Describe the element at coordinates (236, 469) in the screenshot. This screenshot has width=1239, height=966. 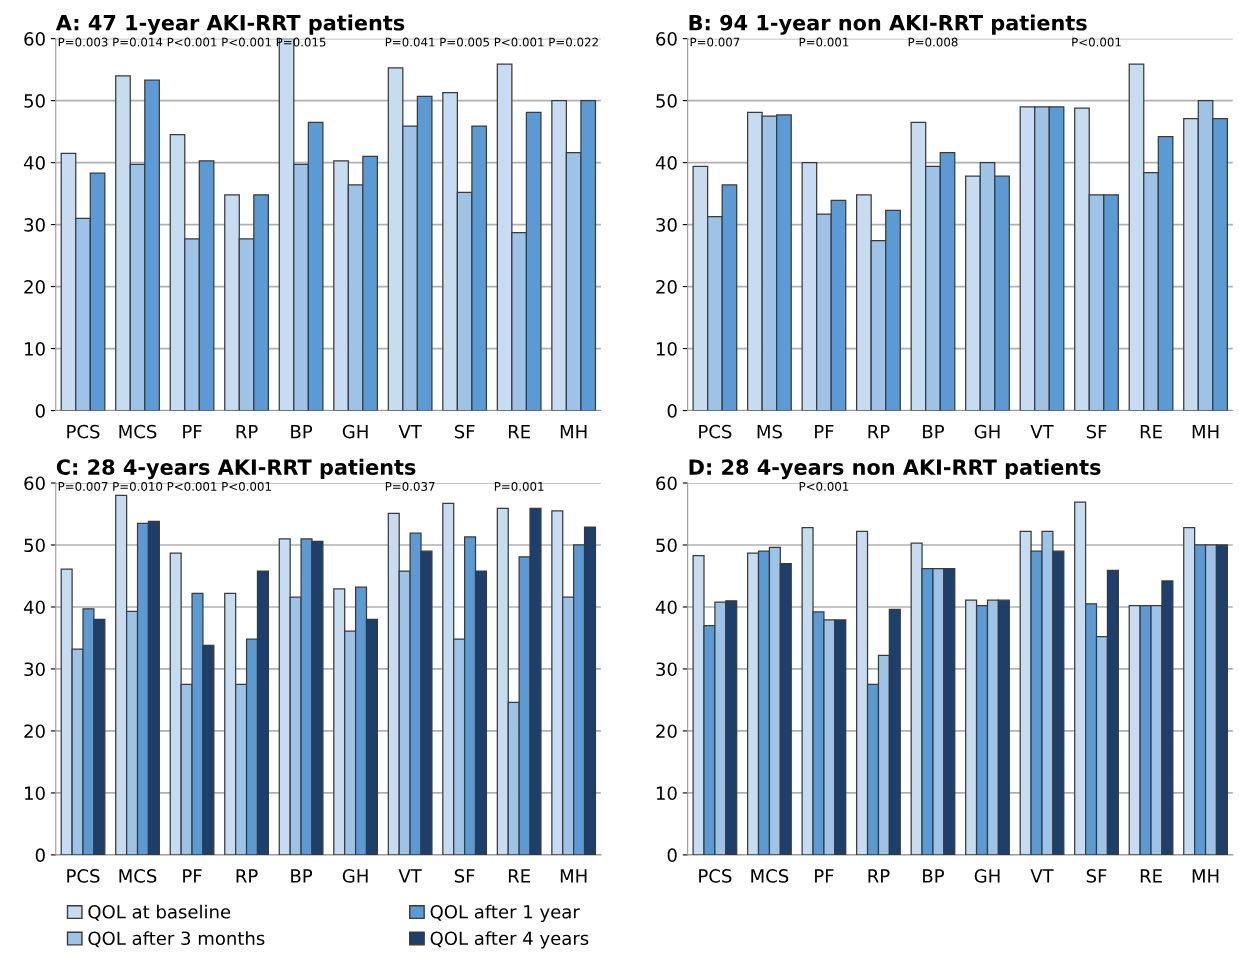
I see `chart-title: C: 28 4-years AKI-RRT patients` at that location.